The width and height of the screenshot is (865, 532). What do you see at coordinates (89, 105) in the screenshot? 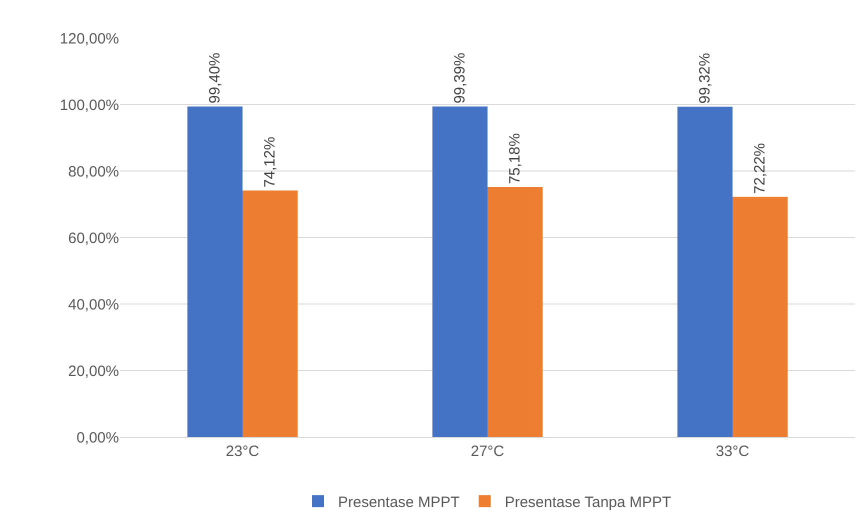
I see `y-tick-label: 100,00%` at bounding box center [89, 105].